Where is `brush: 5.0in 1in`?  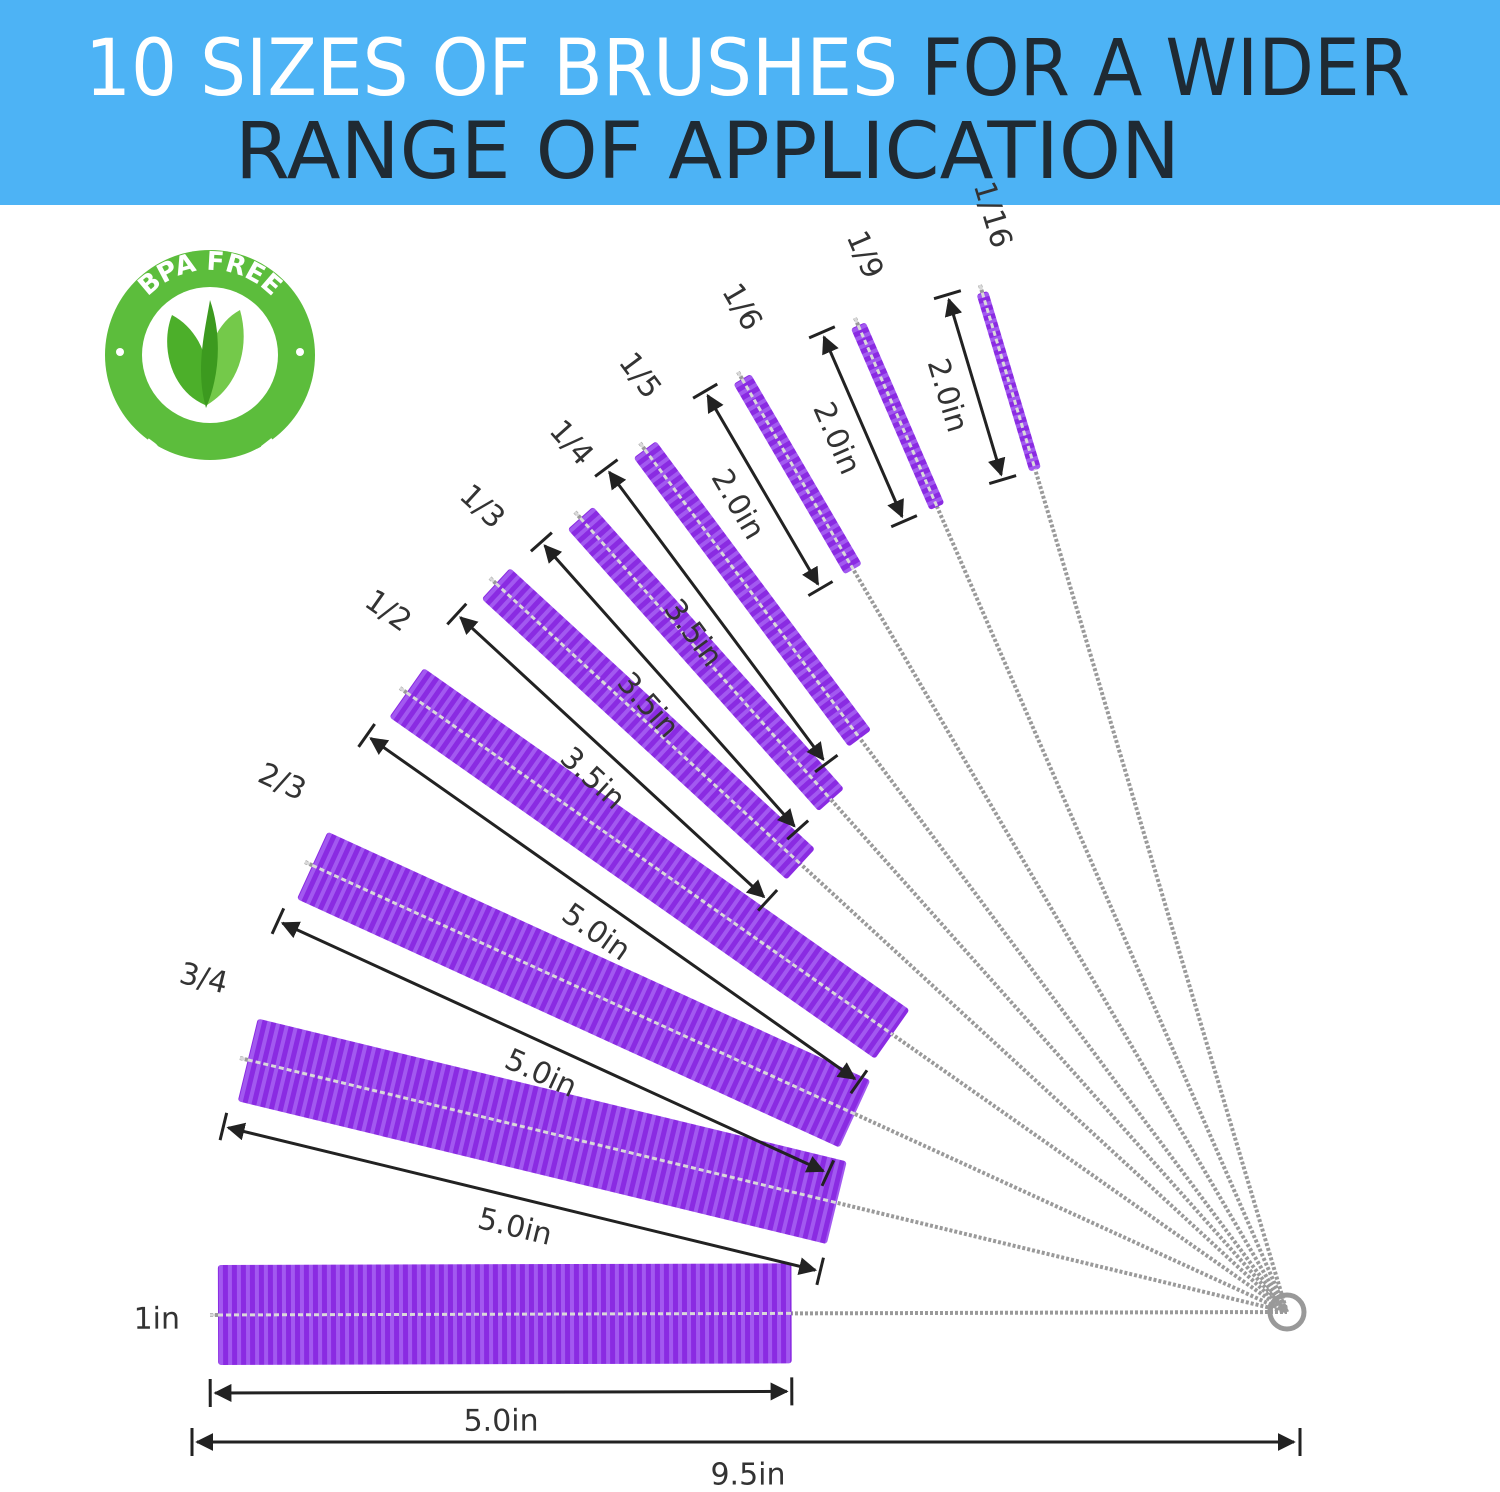
brush: 5.0in 1in is located at coordinates (711, 1351).